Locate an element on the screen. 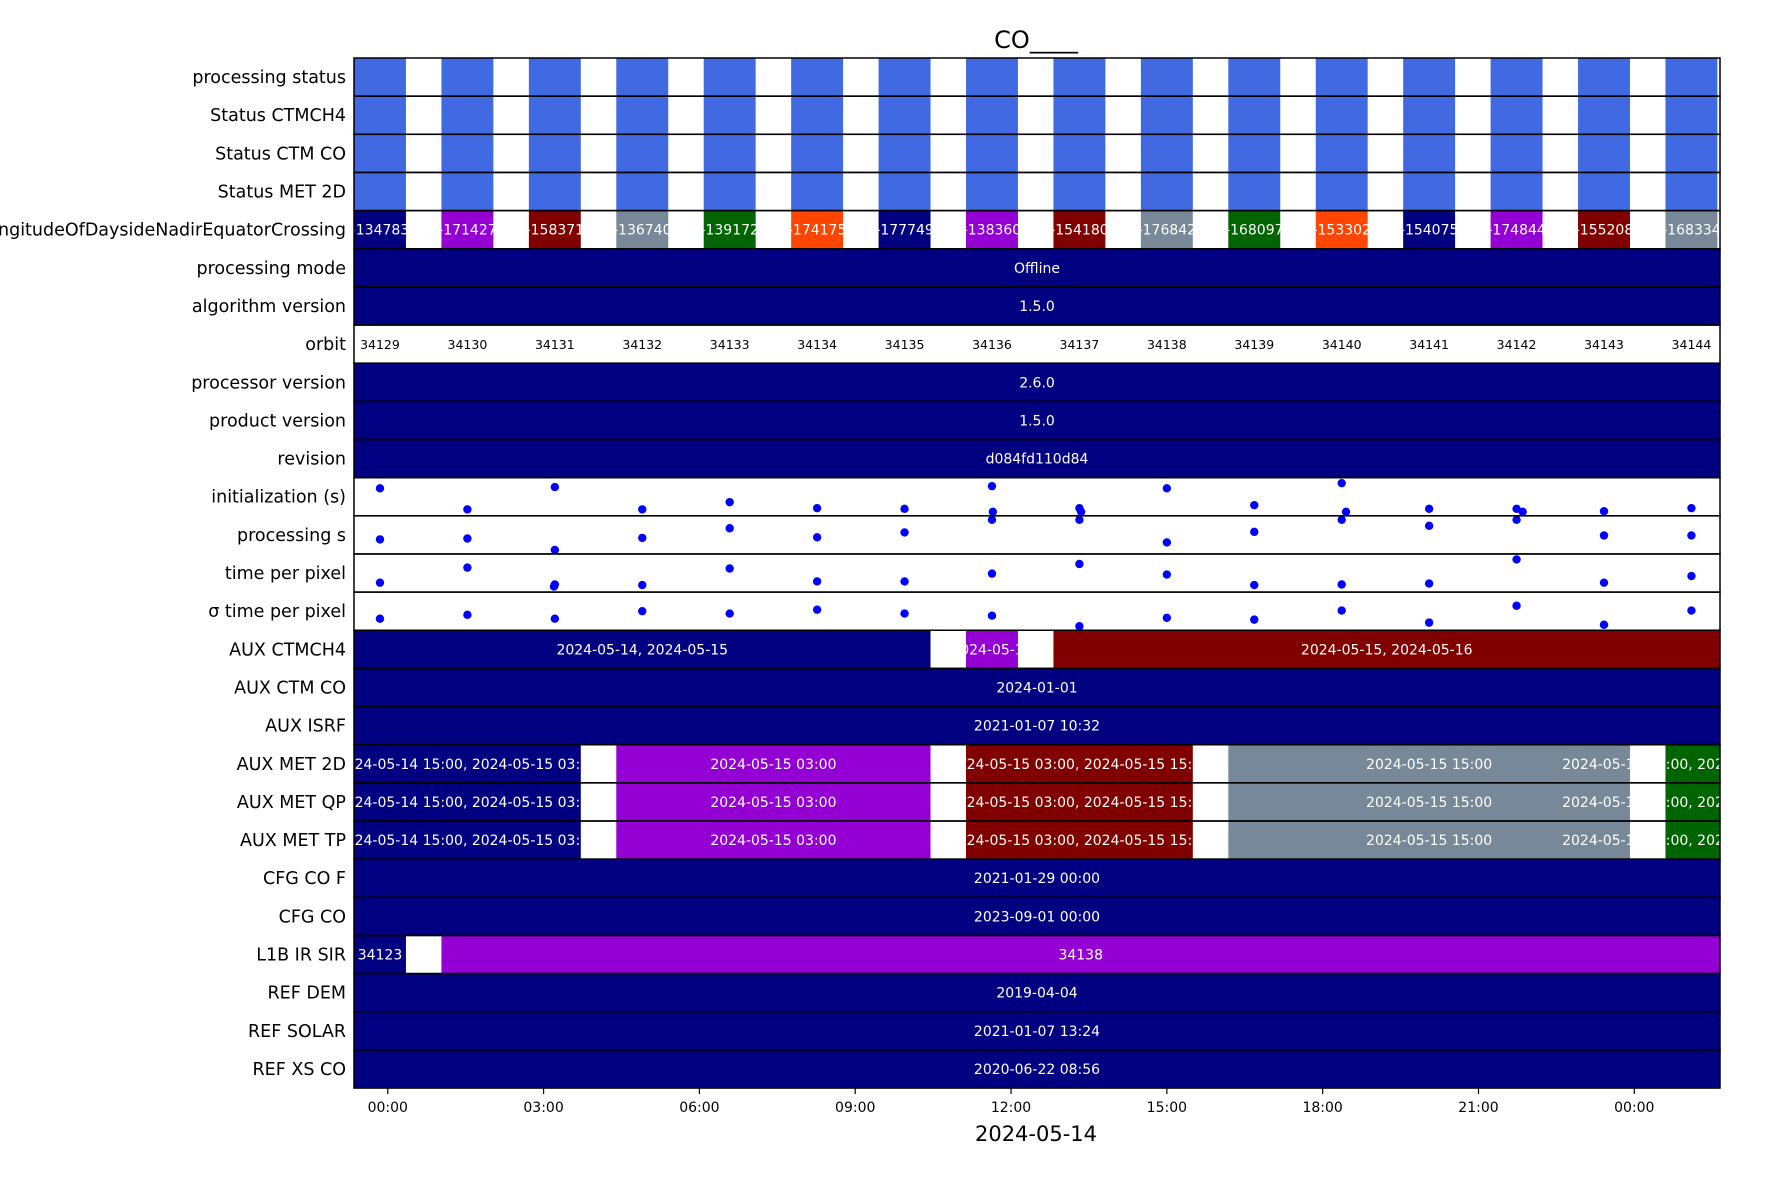 This screenshot has width=1771, height=1181. span-label: 1.5.0 is located at coordinates (1037, 421).